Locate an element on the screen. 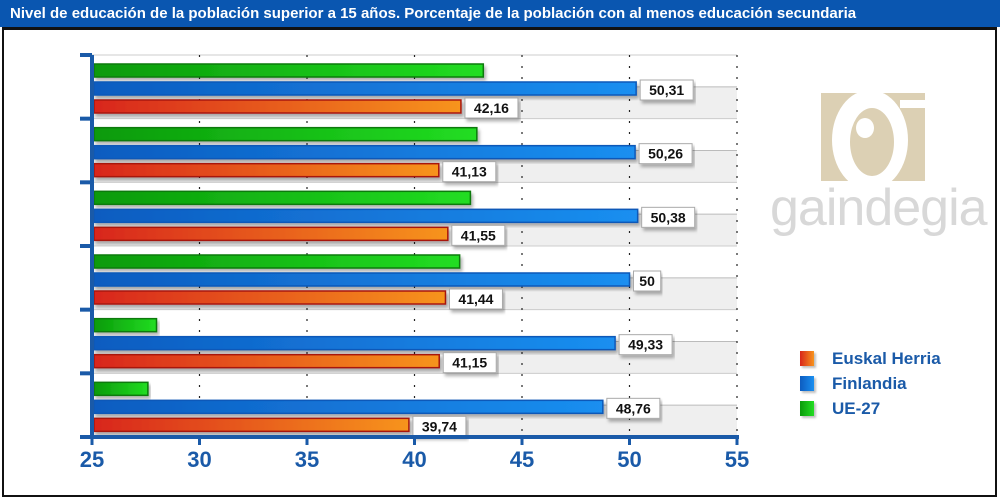 This screenshot has width=1000, height=500. x-tick-label: 40 is located at coordinates (414, 459).